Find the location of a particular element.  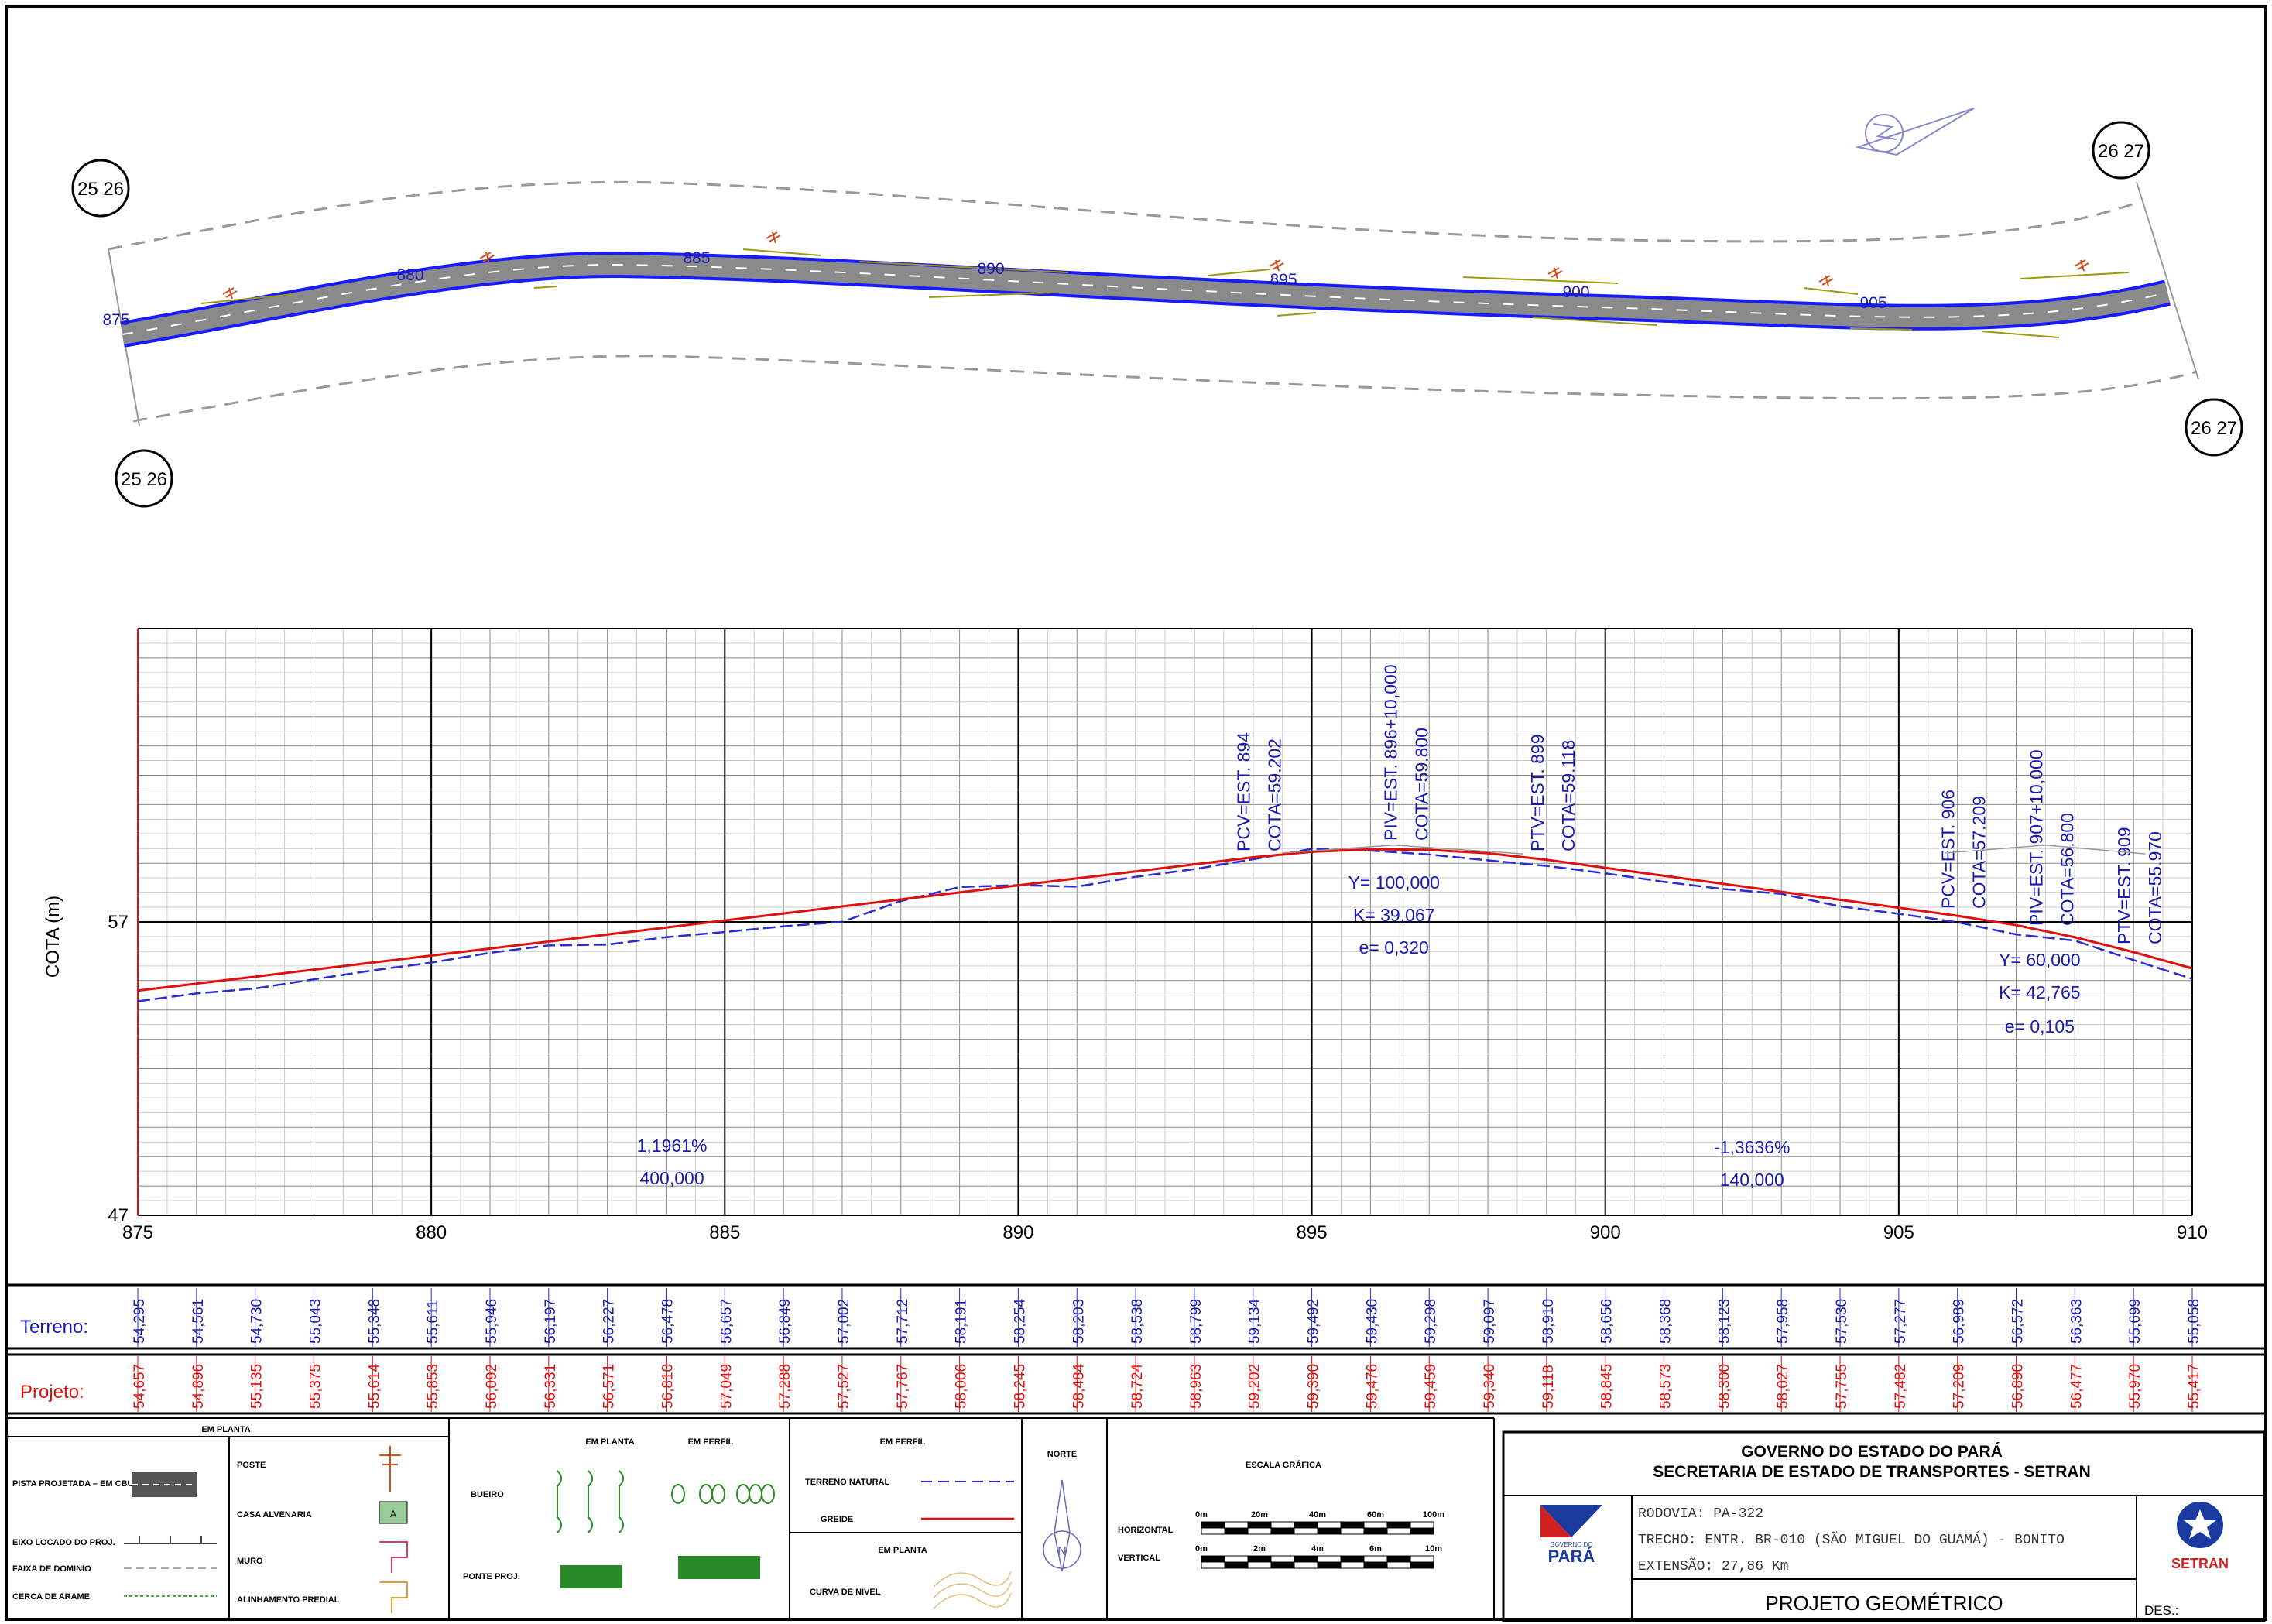

terreno-value: 57,002 is located at coordinates (844, 1321).